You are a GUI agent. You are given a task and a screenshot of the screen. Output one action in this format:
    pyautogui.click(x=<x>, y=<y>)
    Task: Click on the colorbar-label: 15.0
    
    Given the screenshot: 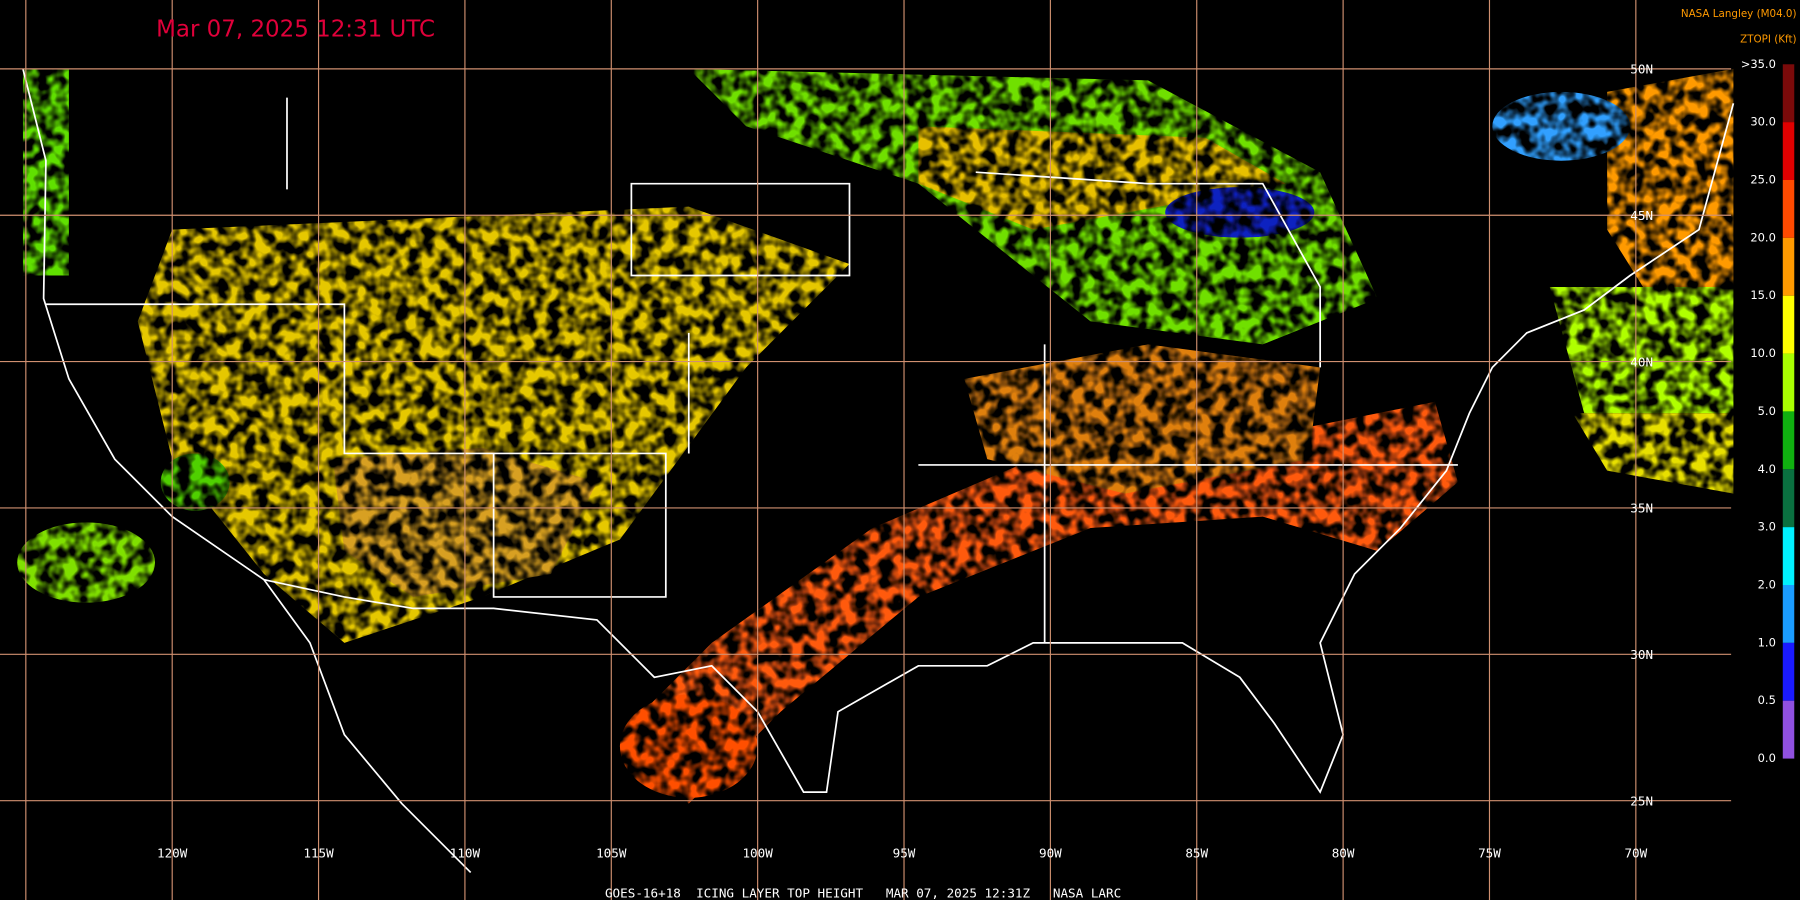 What is the action you would take?
    pyautogui.click(x=1763, y=295)
    